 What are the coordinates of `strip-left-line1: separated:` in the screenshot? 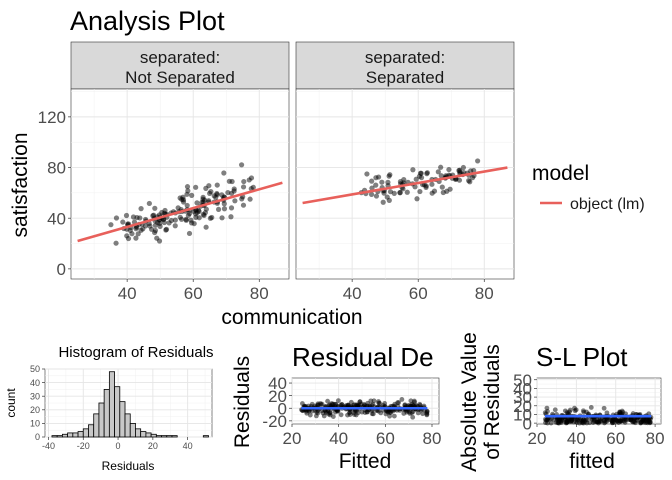 It's located at (180, 57).